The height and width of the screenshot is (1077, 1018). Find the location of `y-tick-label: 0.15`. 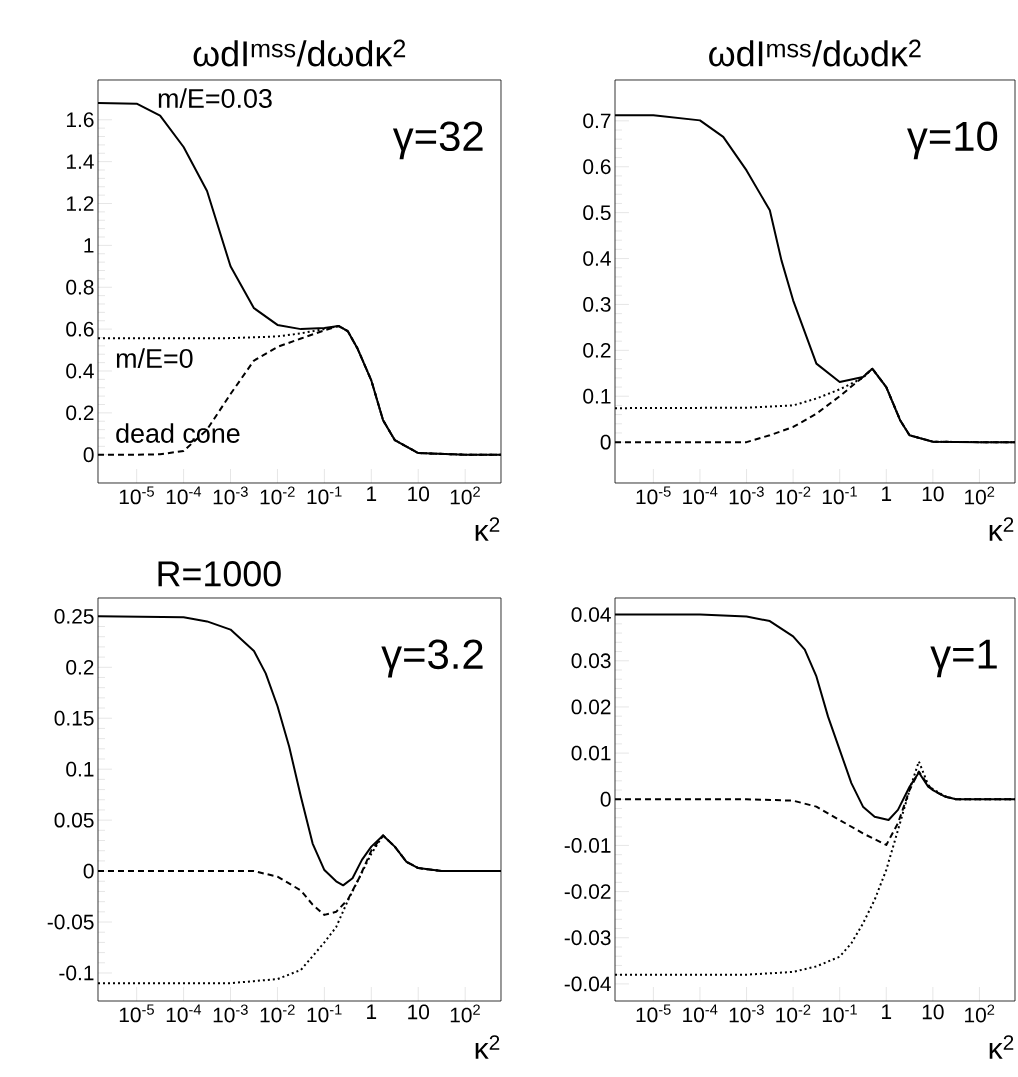

y-tick-label: 0.15 is located at coordinates (74, 718).